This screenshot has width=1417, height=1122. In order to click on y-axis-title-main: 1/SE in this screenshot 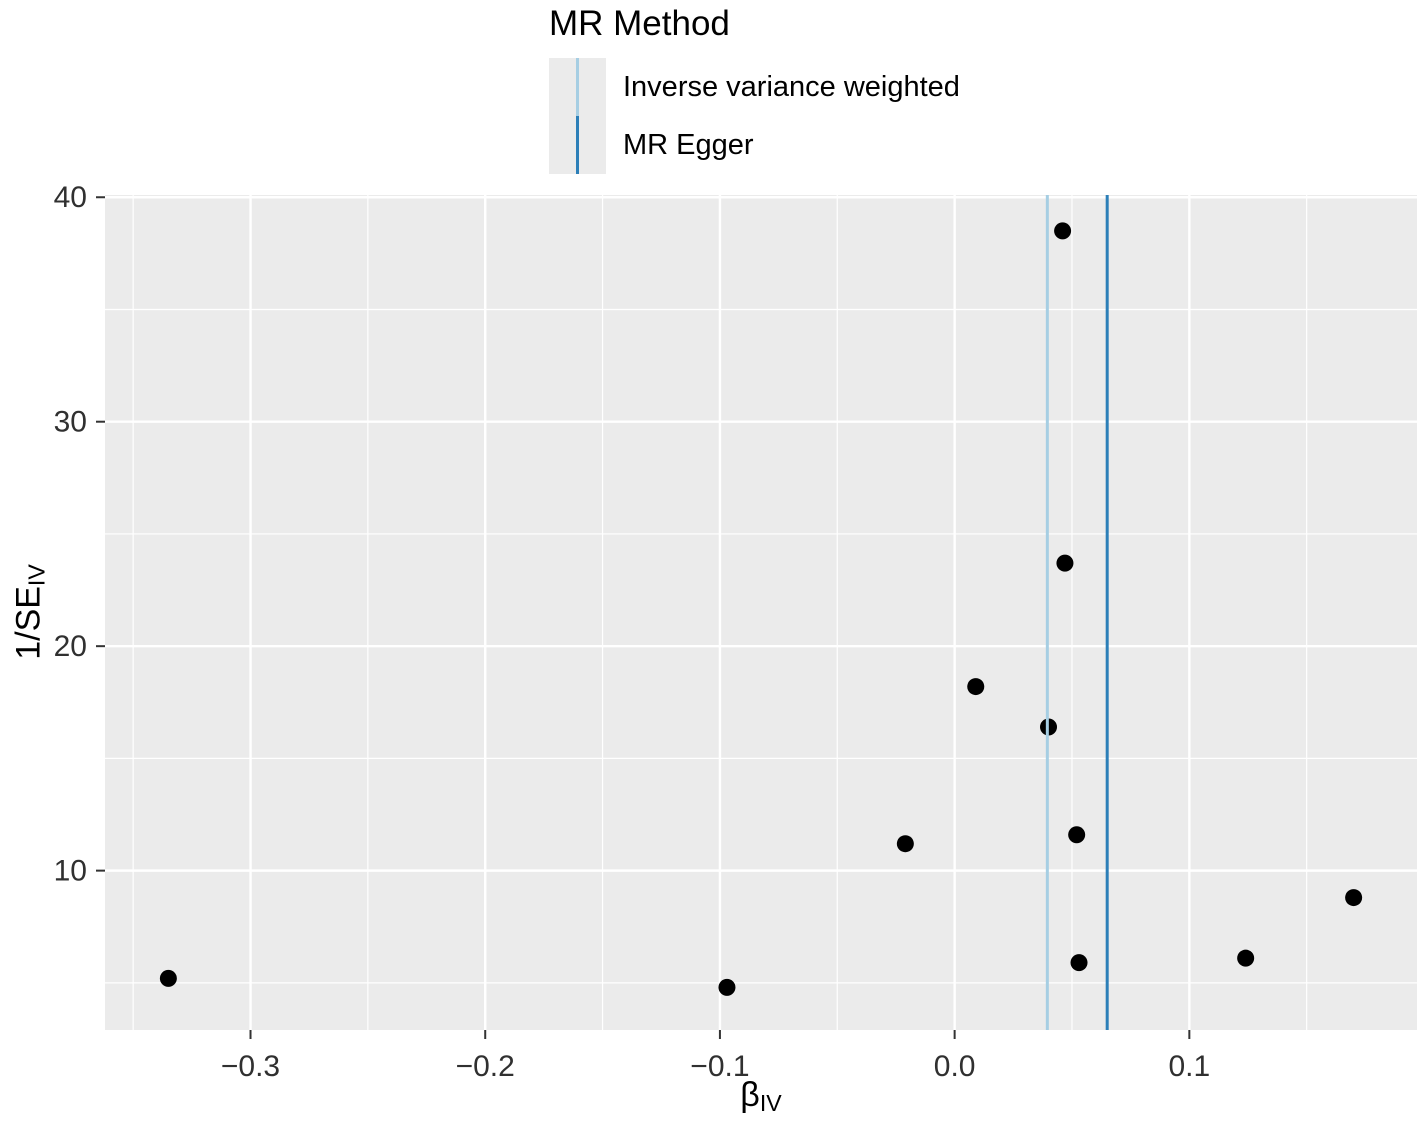, I will do `click(28, 623)`.